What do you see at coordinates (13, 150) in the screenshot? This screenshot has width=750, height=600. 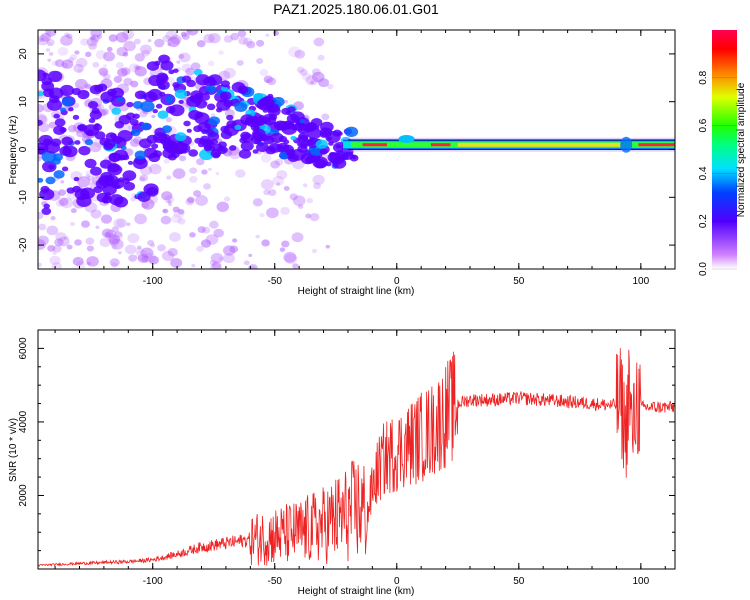 I see `spectrogram-y-axis-label: Frequency (Hz)` at bounding box center [13, 150].